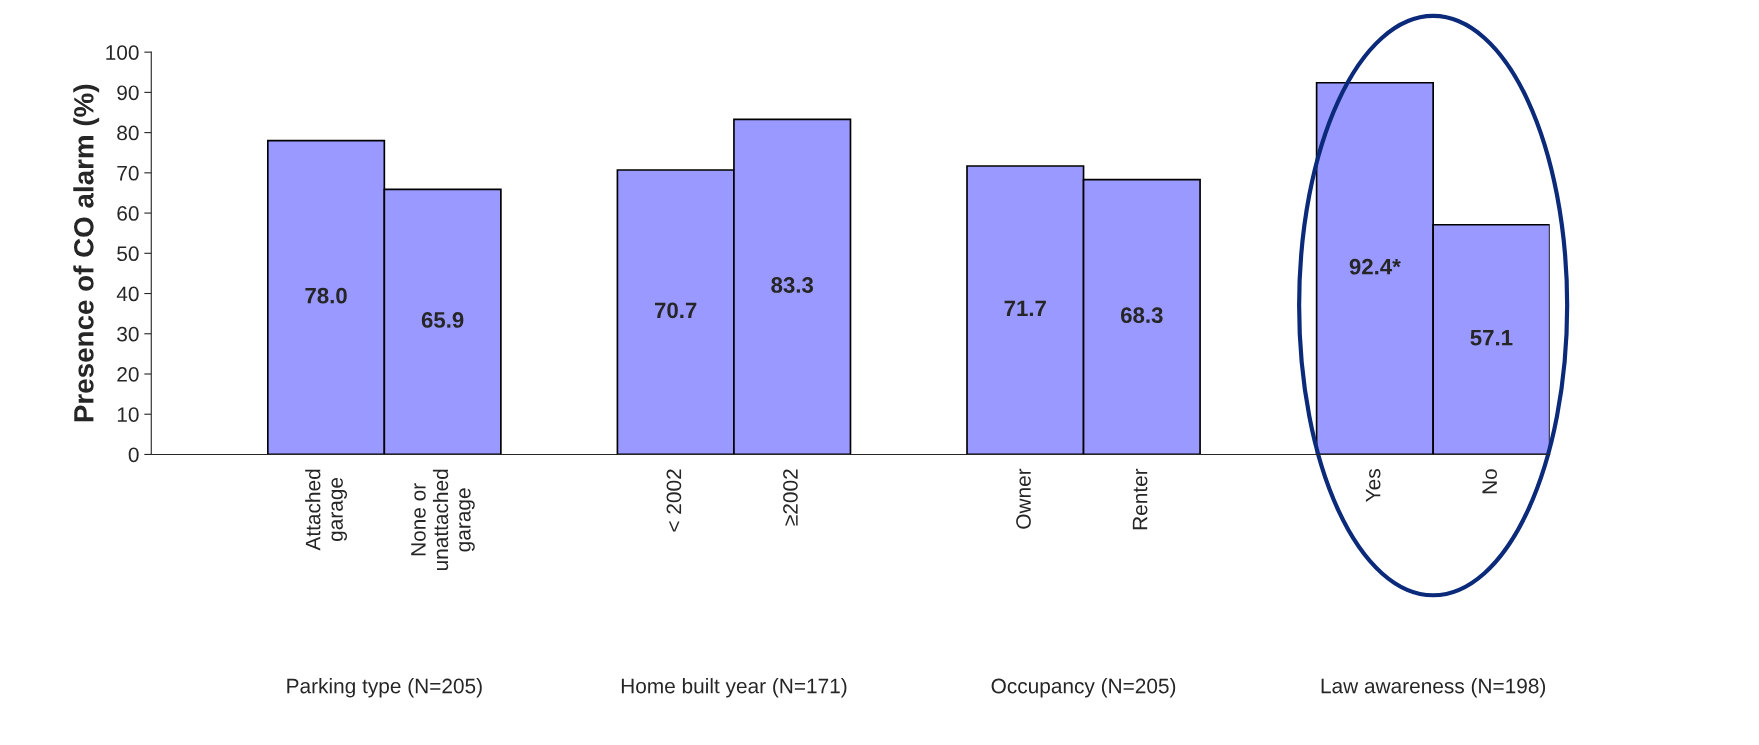 This screenshot has height=745, width=1759. Describe the element at coordinates (1142, 315) in the screenshot. I see `data-label: 68.3` at that location.